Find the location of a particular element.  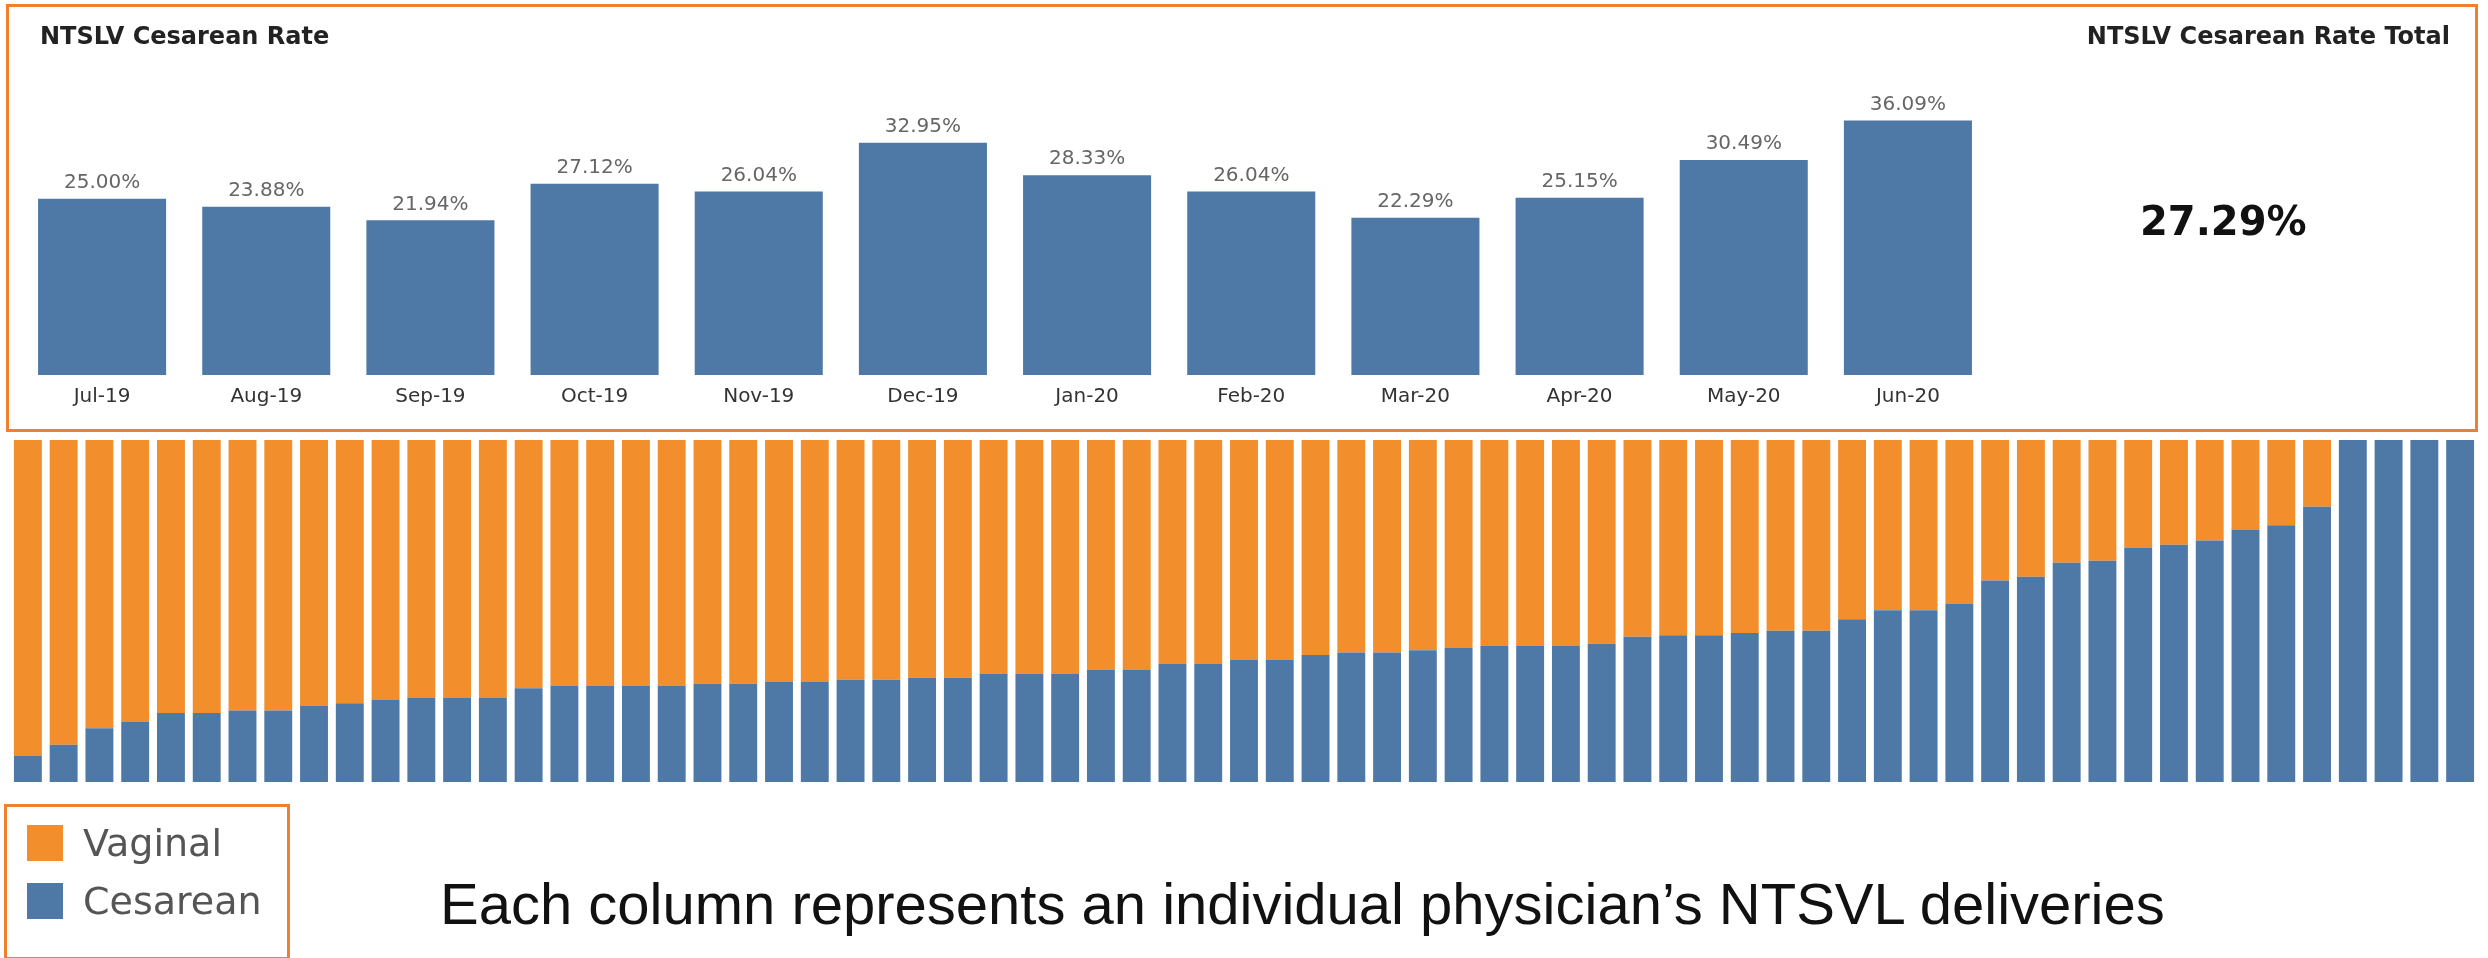

data-label: 30.49% is located at coordinates (1743, 142).